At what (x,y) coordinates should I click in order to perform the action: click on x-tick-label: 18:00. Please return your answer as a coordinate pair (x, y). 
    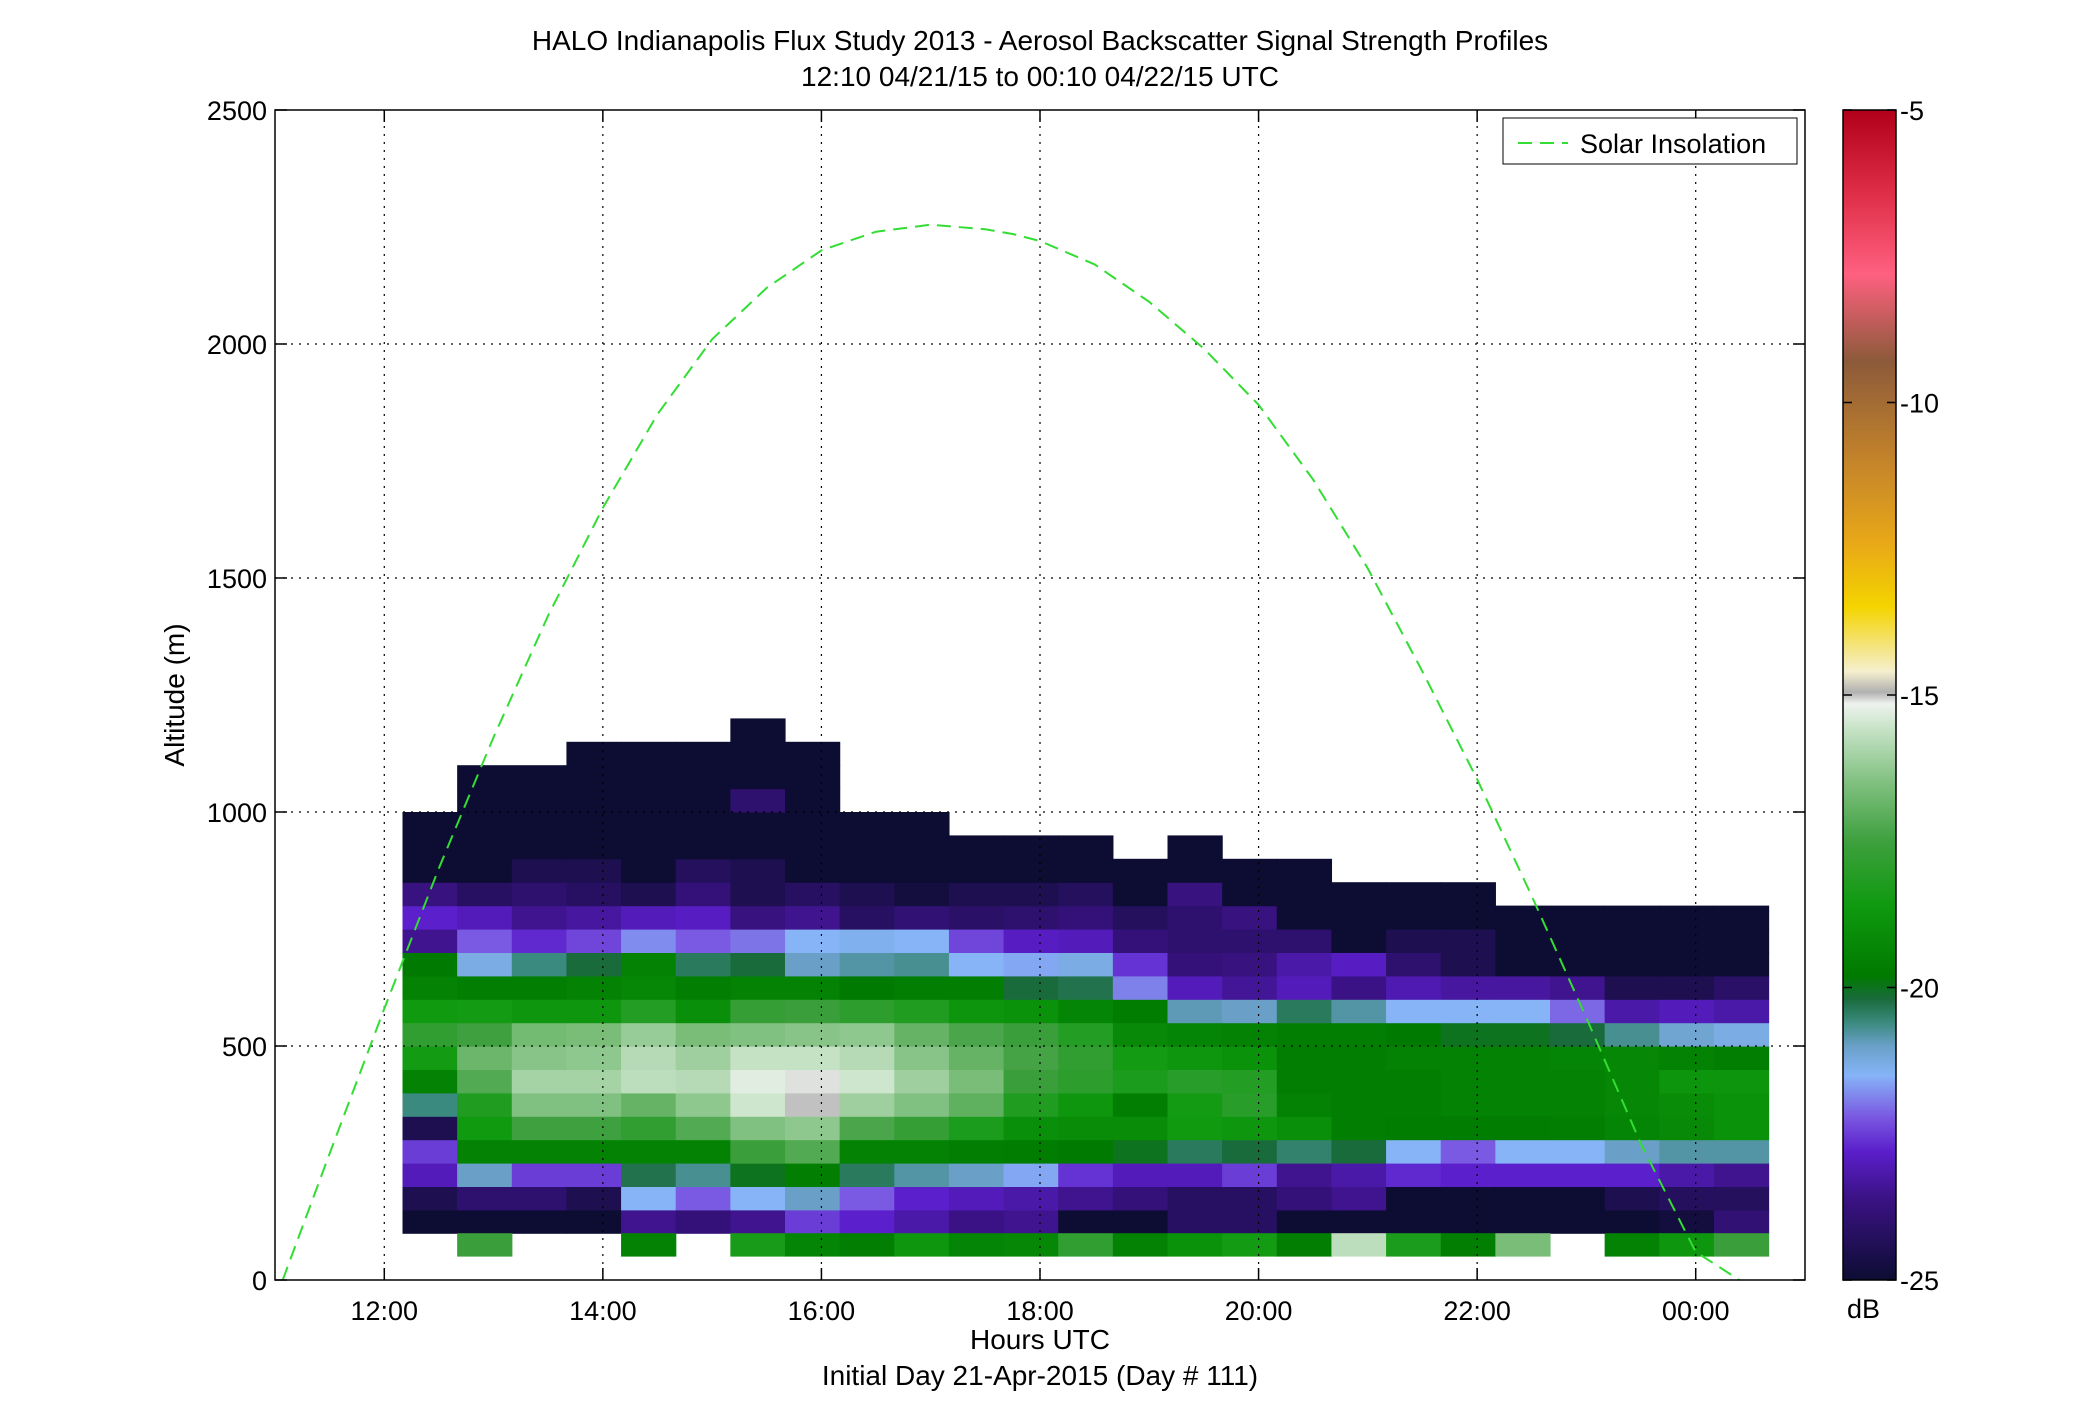
    Looking at the image, I should click on (1040, 1311).